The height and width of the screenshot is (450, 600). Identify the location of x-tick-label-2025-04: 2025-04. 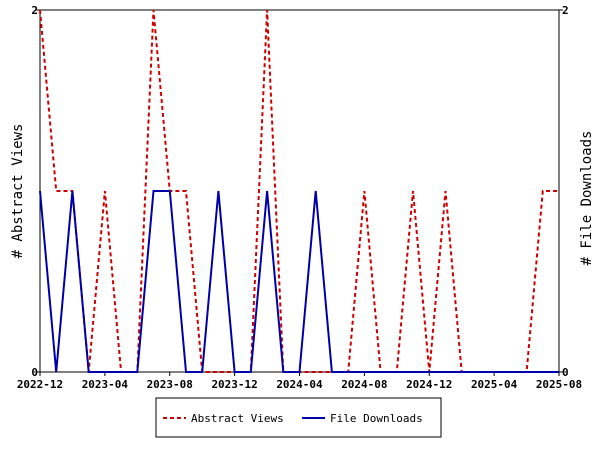
(494, 384).